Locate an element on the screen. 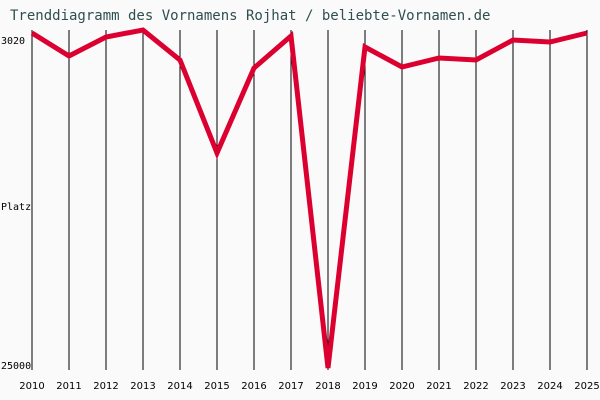  x-tick-label: 2011 is located at coordinates (69, 386).